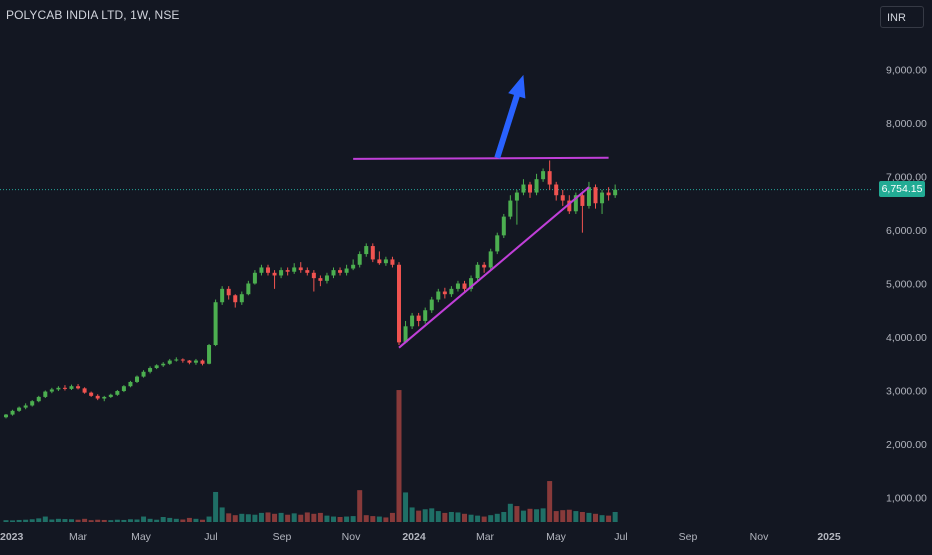 The height and width of the screenshot is (555, 932). I want to click on resistance-line, so click(481, 158).